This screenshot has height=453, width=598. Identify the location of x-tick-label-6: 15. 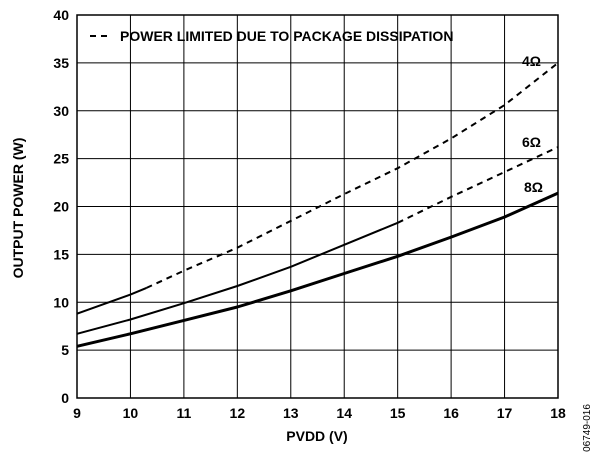
(398, 413).